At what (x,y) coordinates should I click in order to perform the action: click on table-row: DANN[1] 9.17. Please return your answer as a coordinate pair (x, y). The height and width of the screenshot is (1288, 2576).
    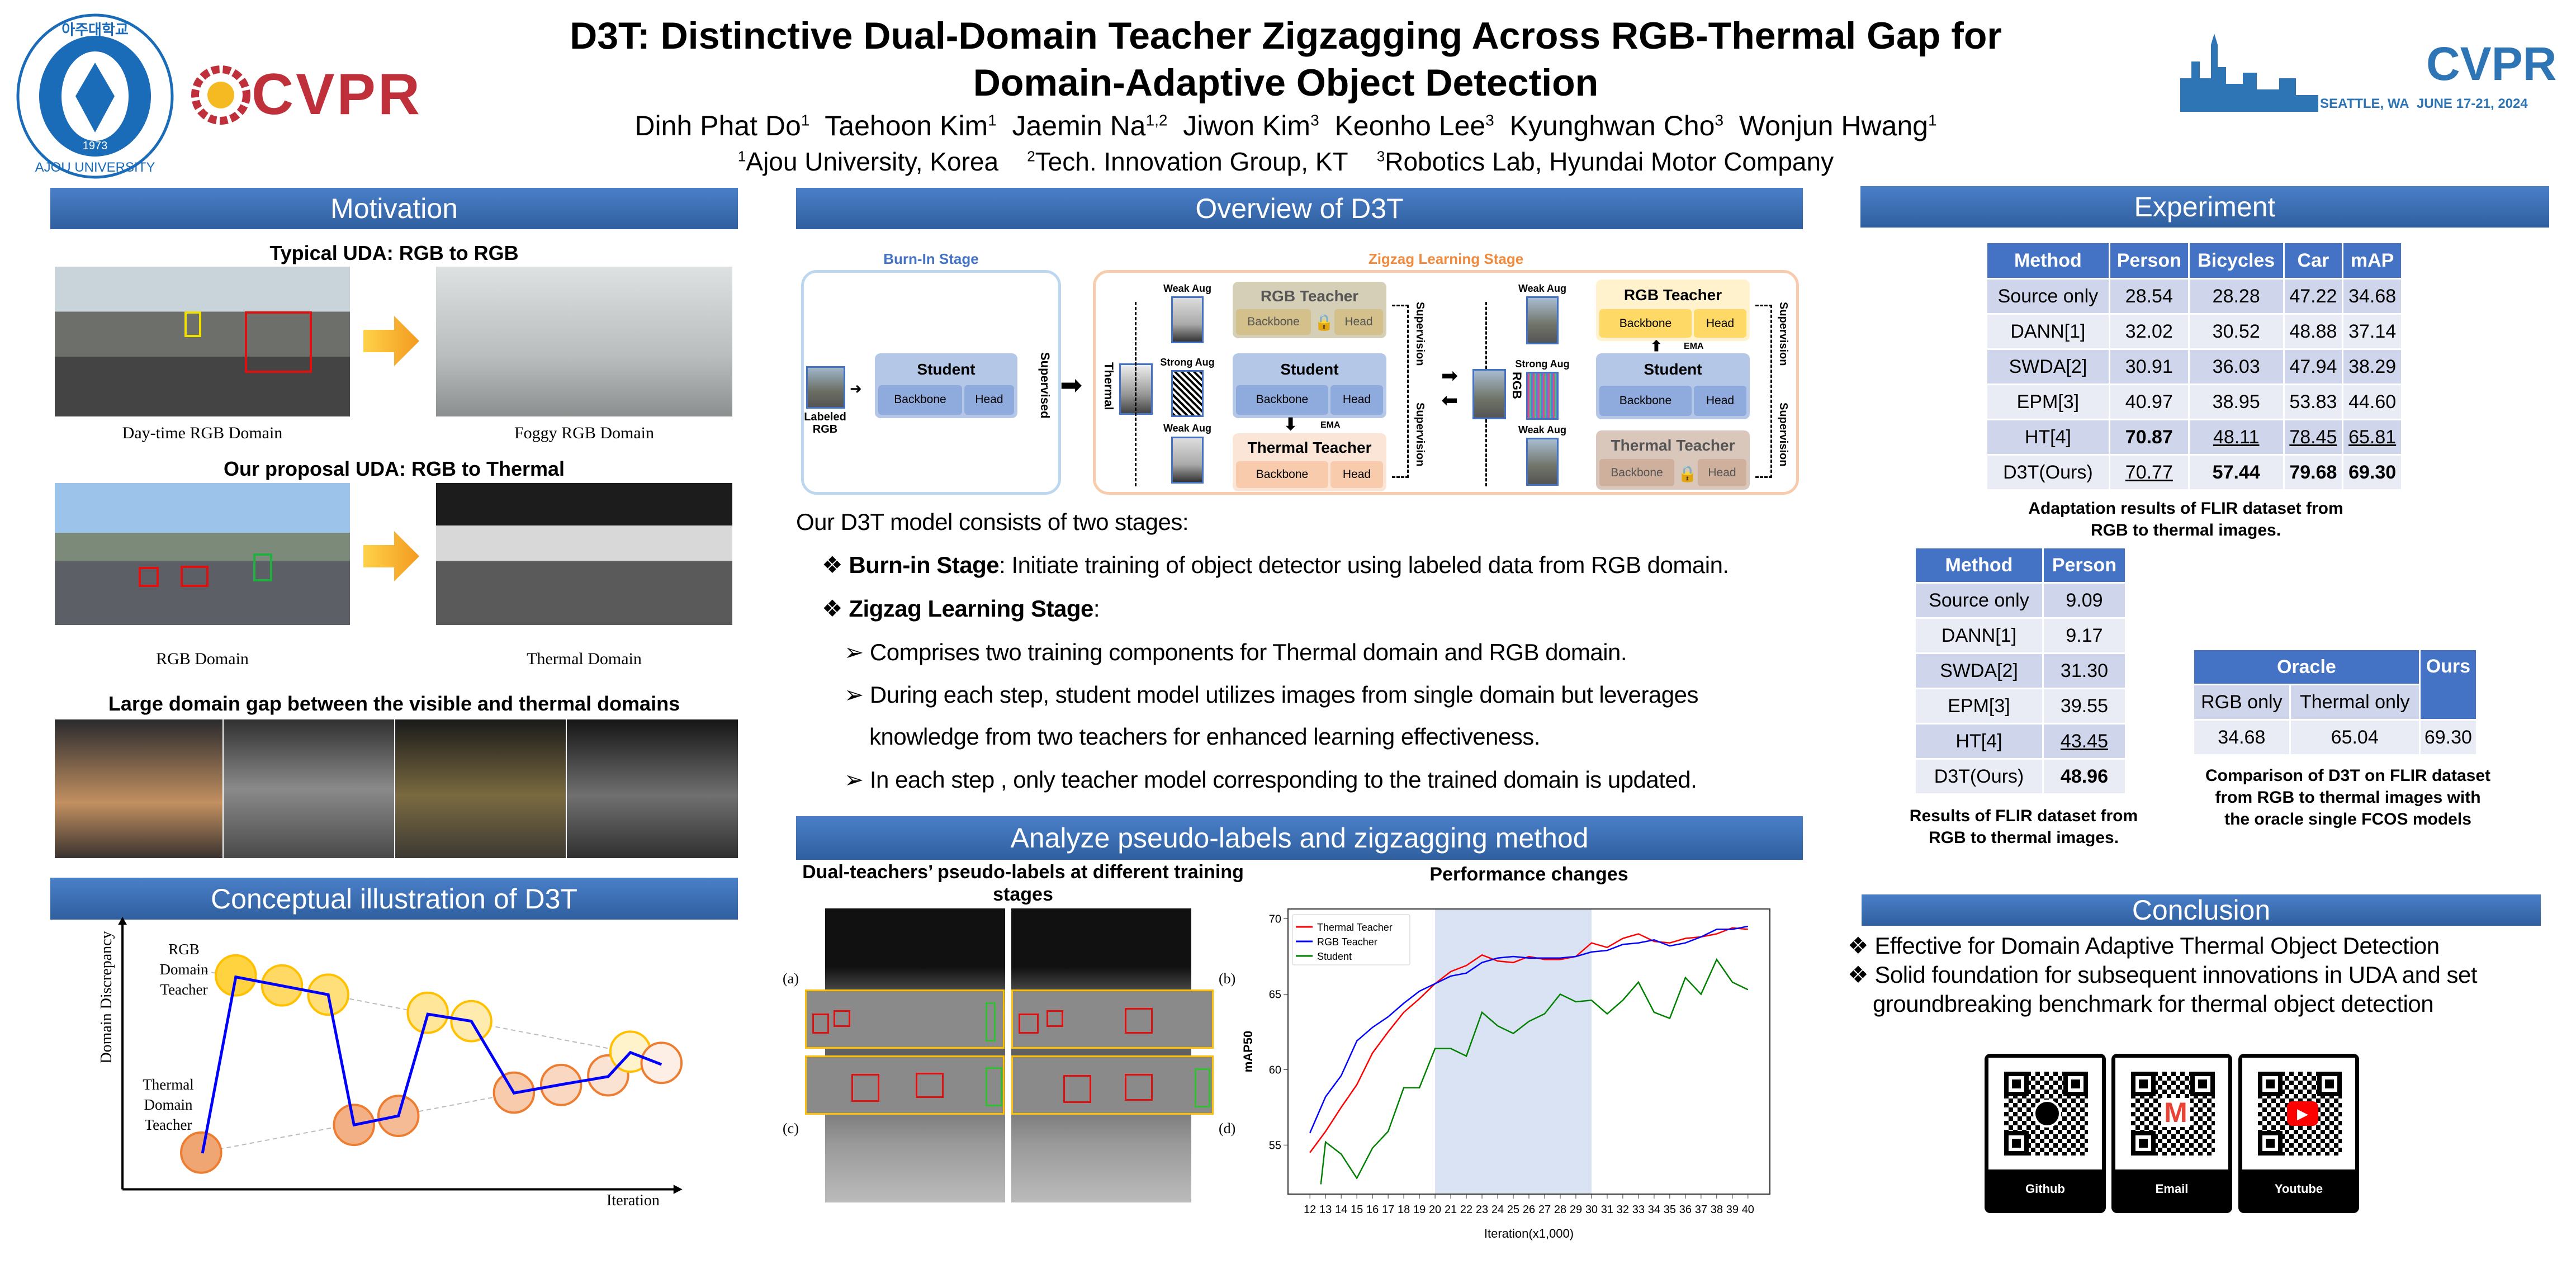
    Looking at the image, I should click on (2021, 635).